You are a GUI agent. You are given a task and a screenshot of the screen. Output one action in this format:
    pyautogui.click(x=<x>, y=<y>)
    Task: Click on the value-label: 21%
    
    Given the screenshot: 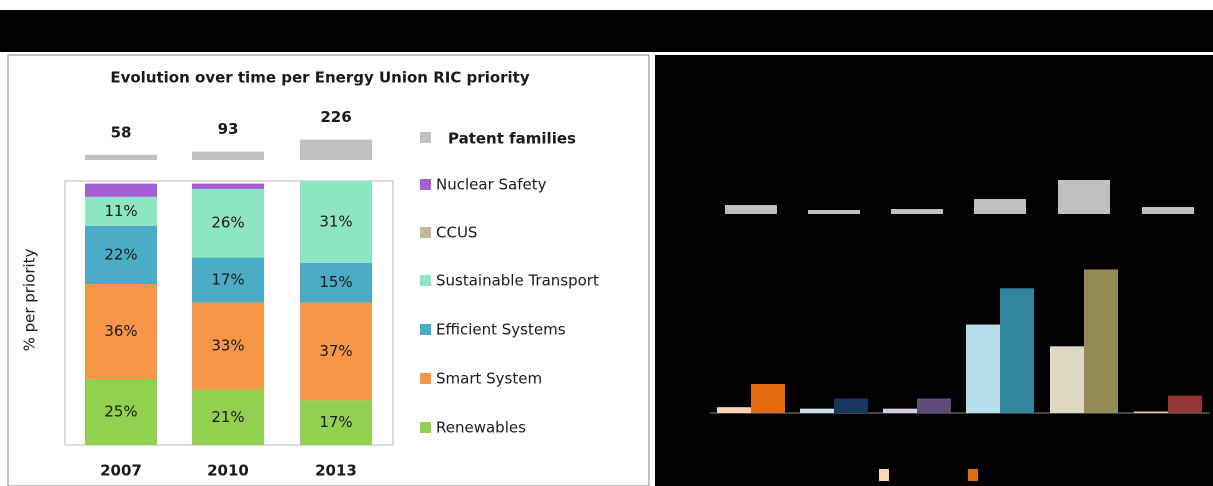 What is the action you would take?
    pyautogui.click(x=227, y=417)
    